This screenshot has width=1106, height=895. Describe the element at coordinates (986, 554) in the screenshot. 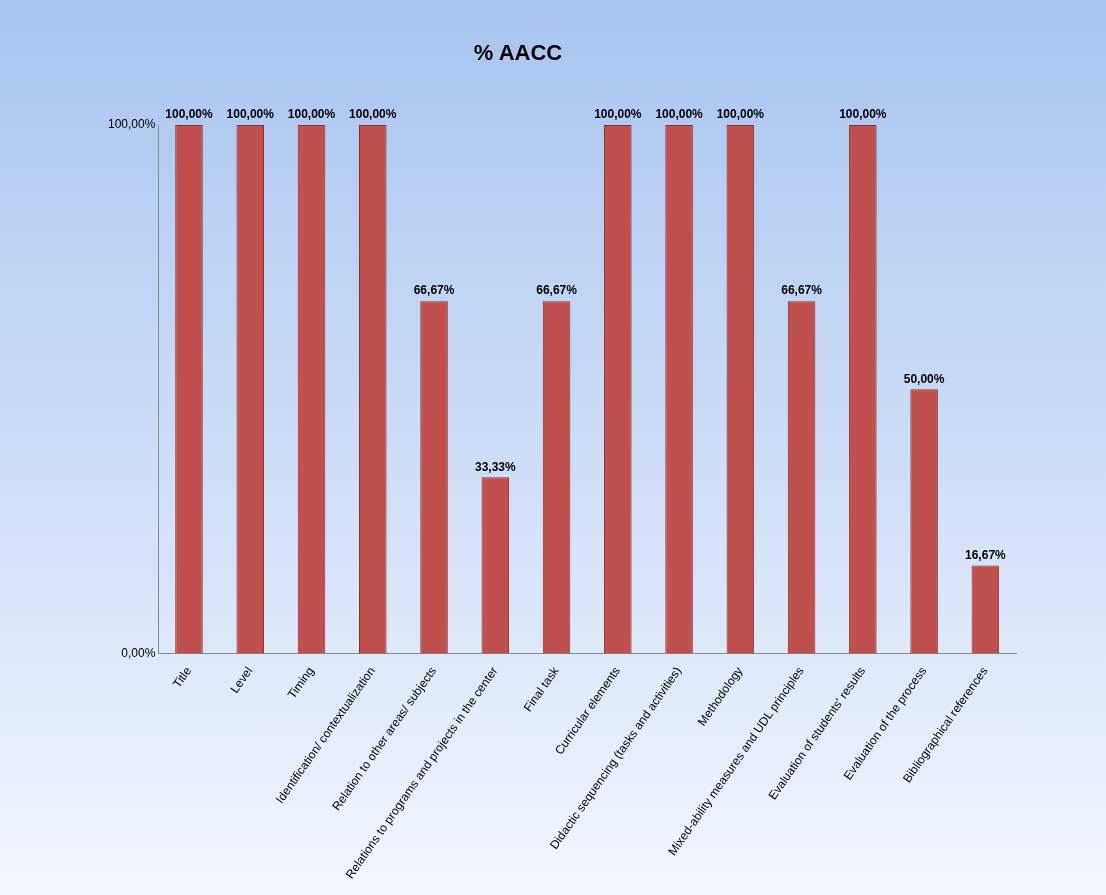

I see `data-label: 16,67%` at that location.